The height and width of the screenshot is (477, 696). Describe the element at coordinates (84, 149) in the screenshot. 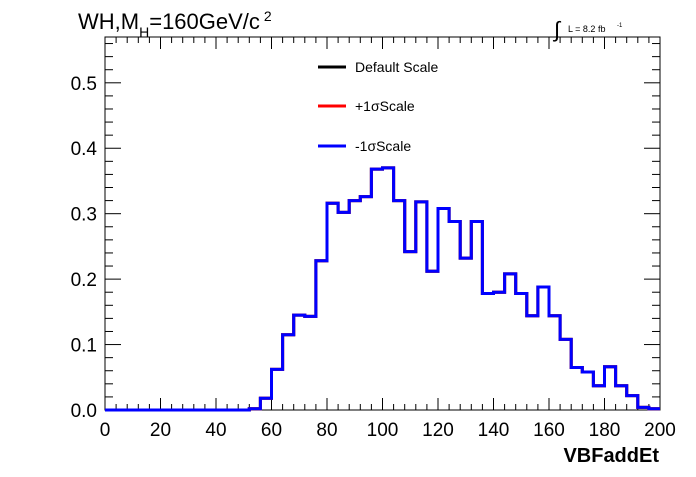

I see `y-tick-label: 0.4` at that location.